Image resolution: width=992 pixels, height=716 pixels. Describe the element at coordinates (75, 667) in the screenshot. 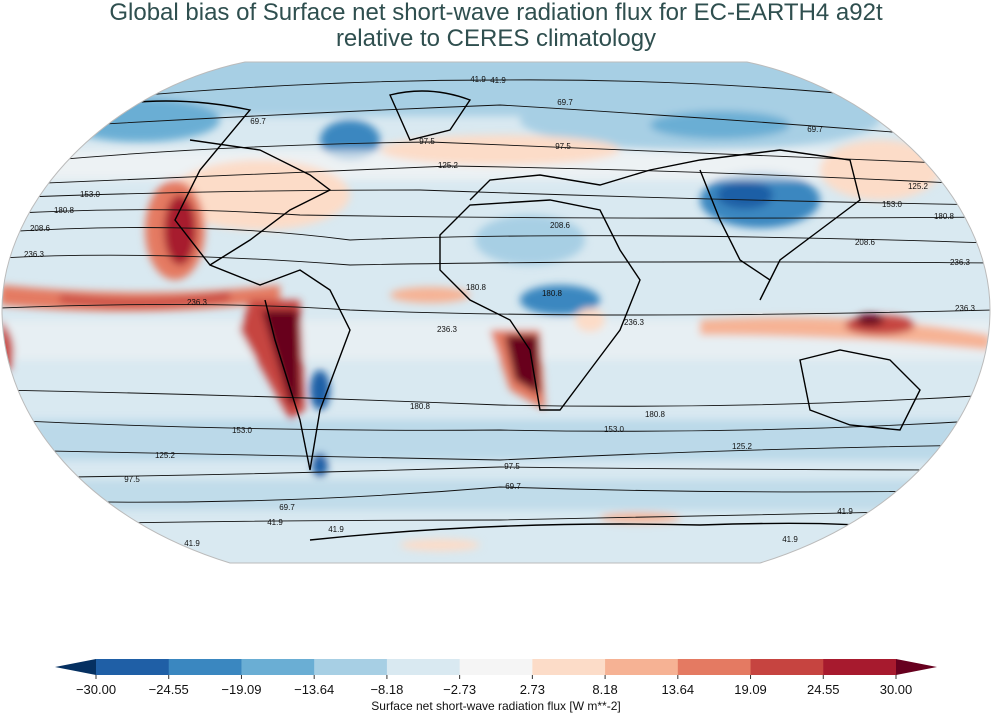

I see `colorbar-extend-low` at that location.